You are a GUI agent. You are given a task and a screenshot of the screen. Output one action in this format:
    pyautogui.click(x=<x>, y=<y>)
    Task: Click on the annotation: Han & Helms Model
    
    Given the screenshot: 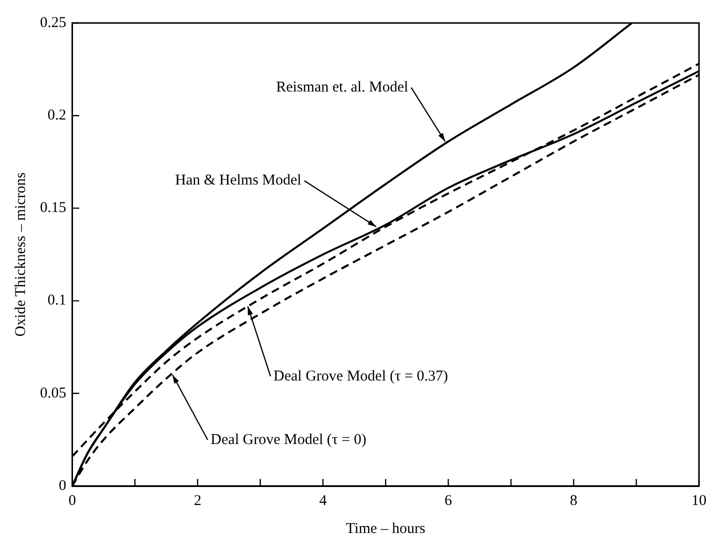 What is the action you would take?
    pyautogui.click(x=238, y=180)
    